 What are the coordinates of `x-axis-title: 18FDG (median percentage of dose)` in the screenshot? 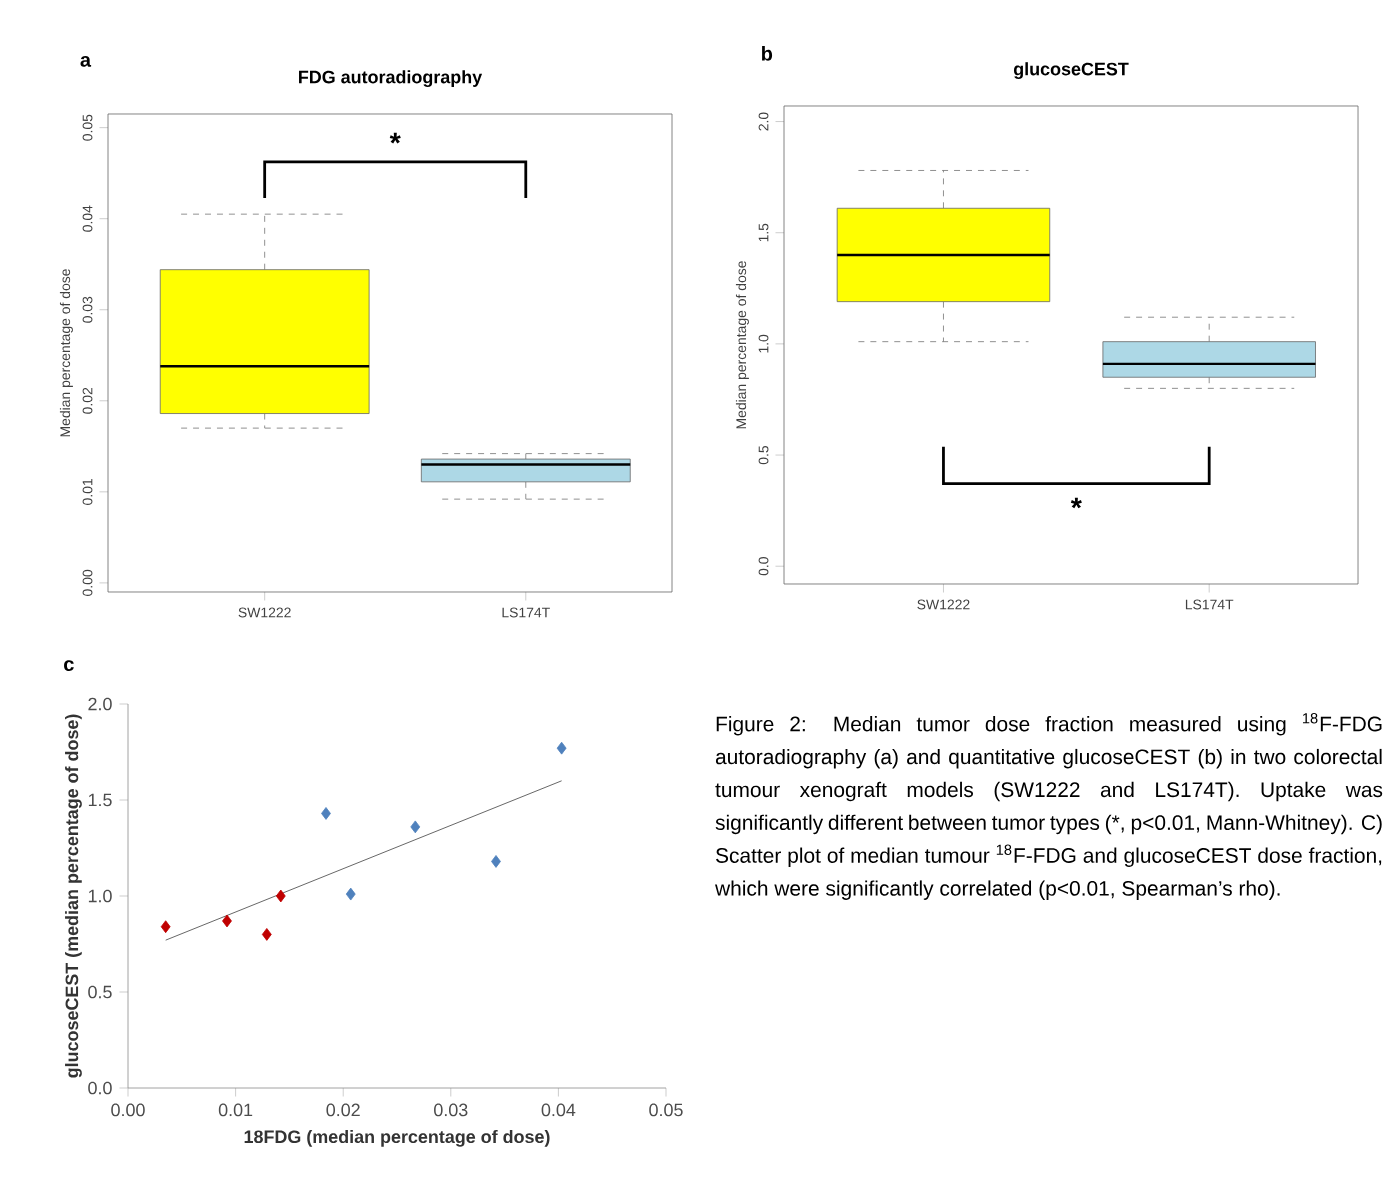 It's located at (397, 1138).